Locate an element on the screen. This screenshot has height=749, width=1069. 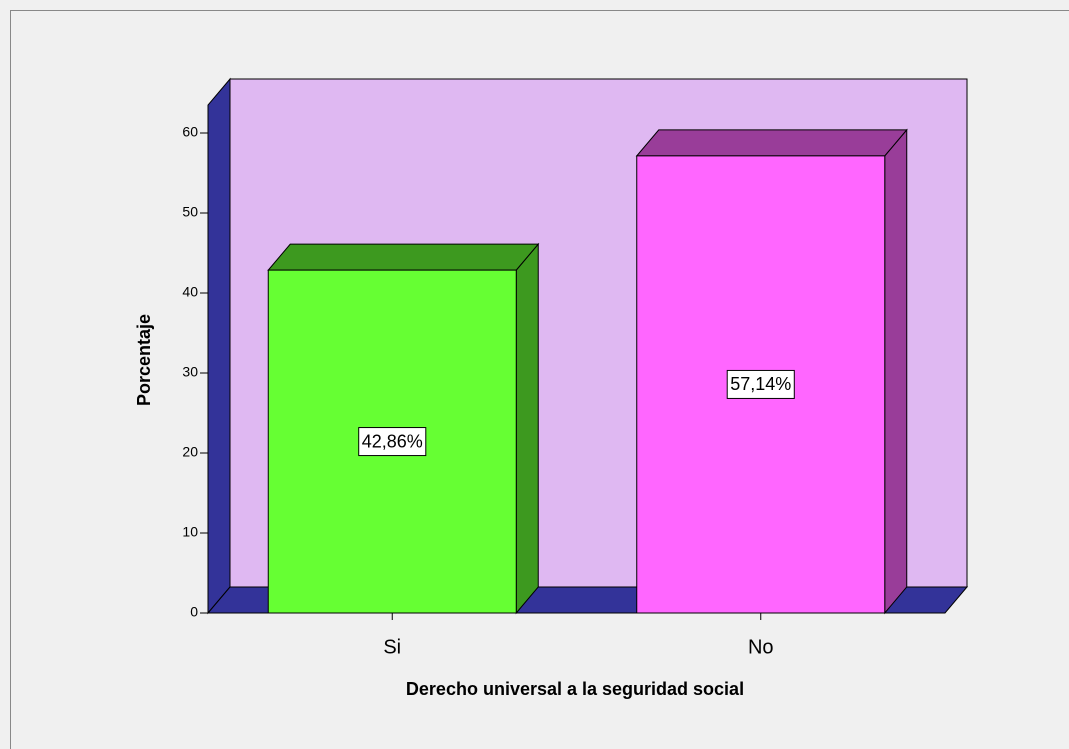
y-tick-label: 0 is located at coordinates (194, 612).